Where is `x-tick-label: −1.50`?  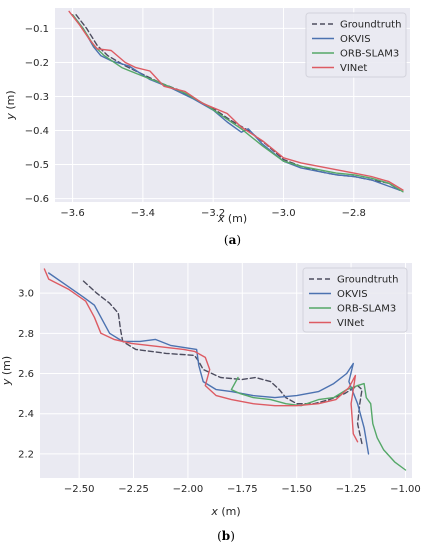 x-tick-label: −1.50 is located at coordinates (296, 489).